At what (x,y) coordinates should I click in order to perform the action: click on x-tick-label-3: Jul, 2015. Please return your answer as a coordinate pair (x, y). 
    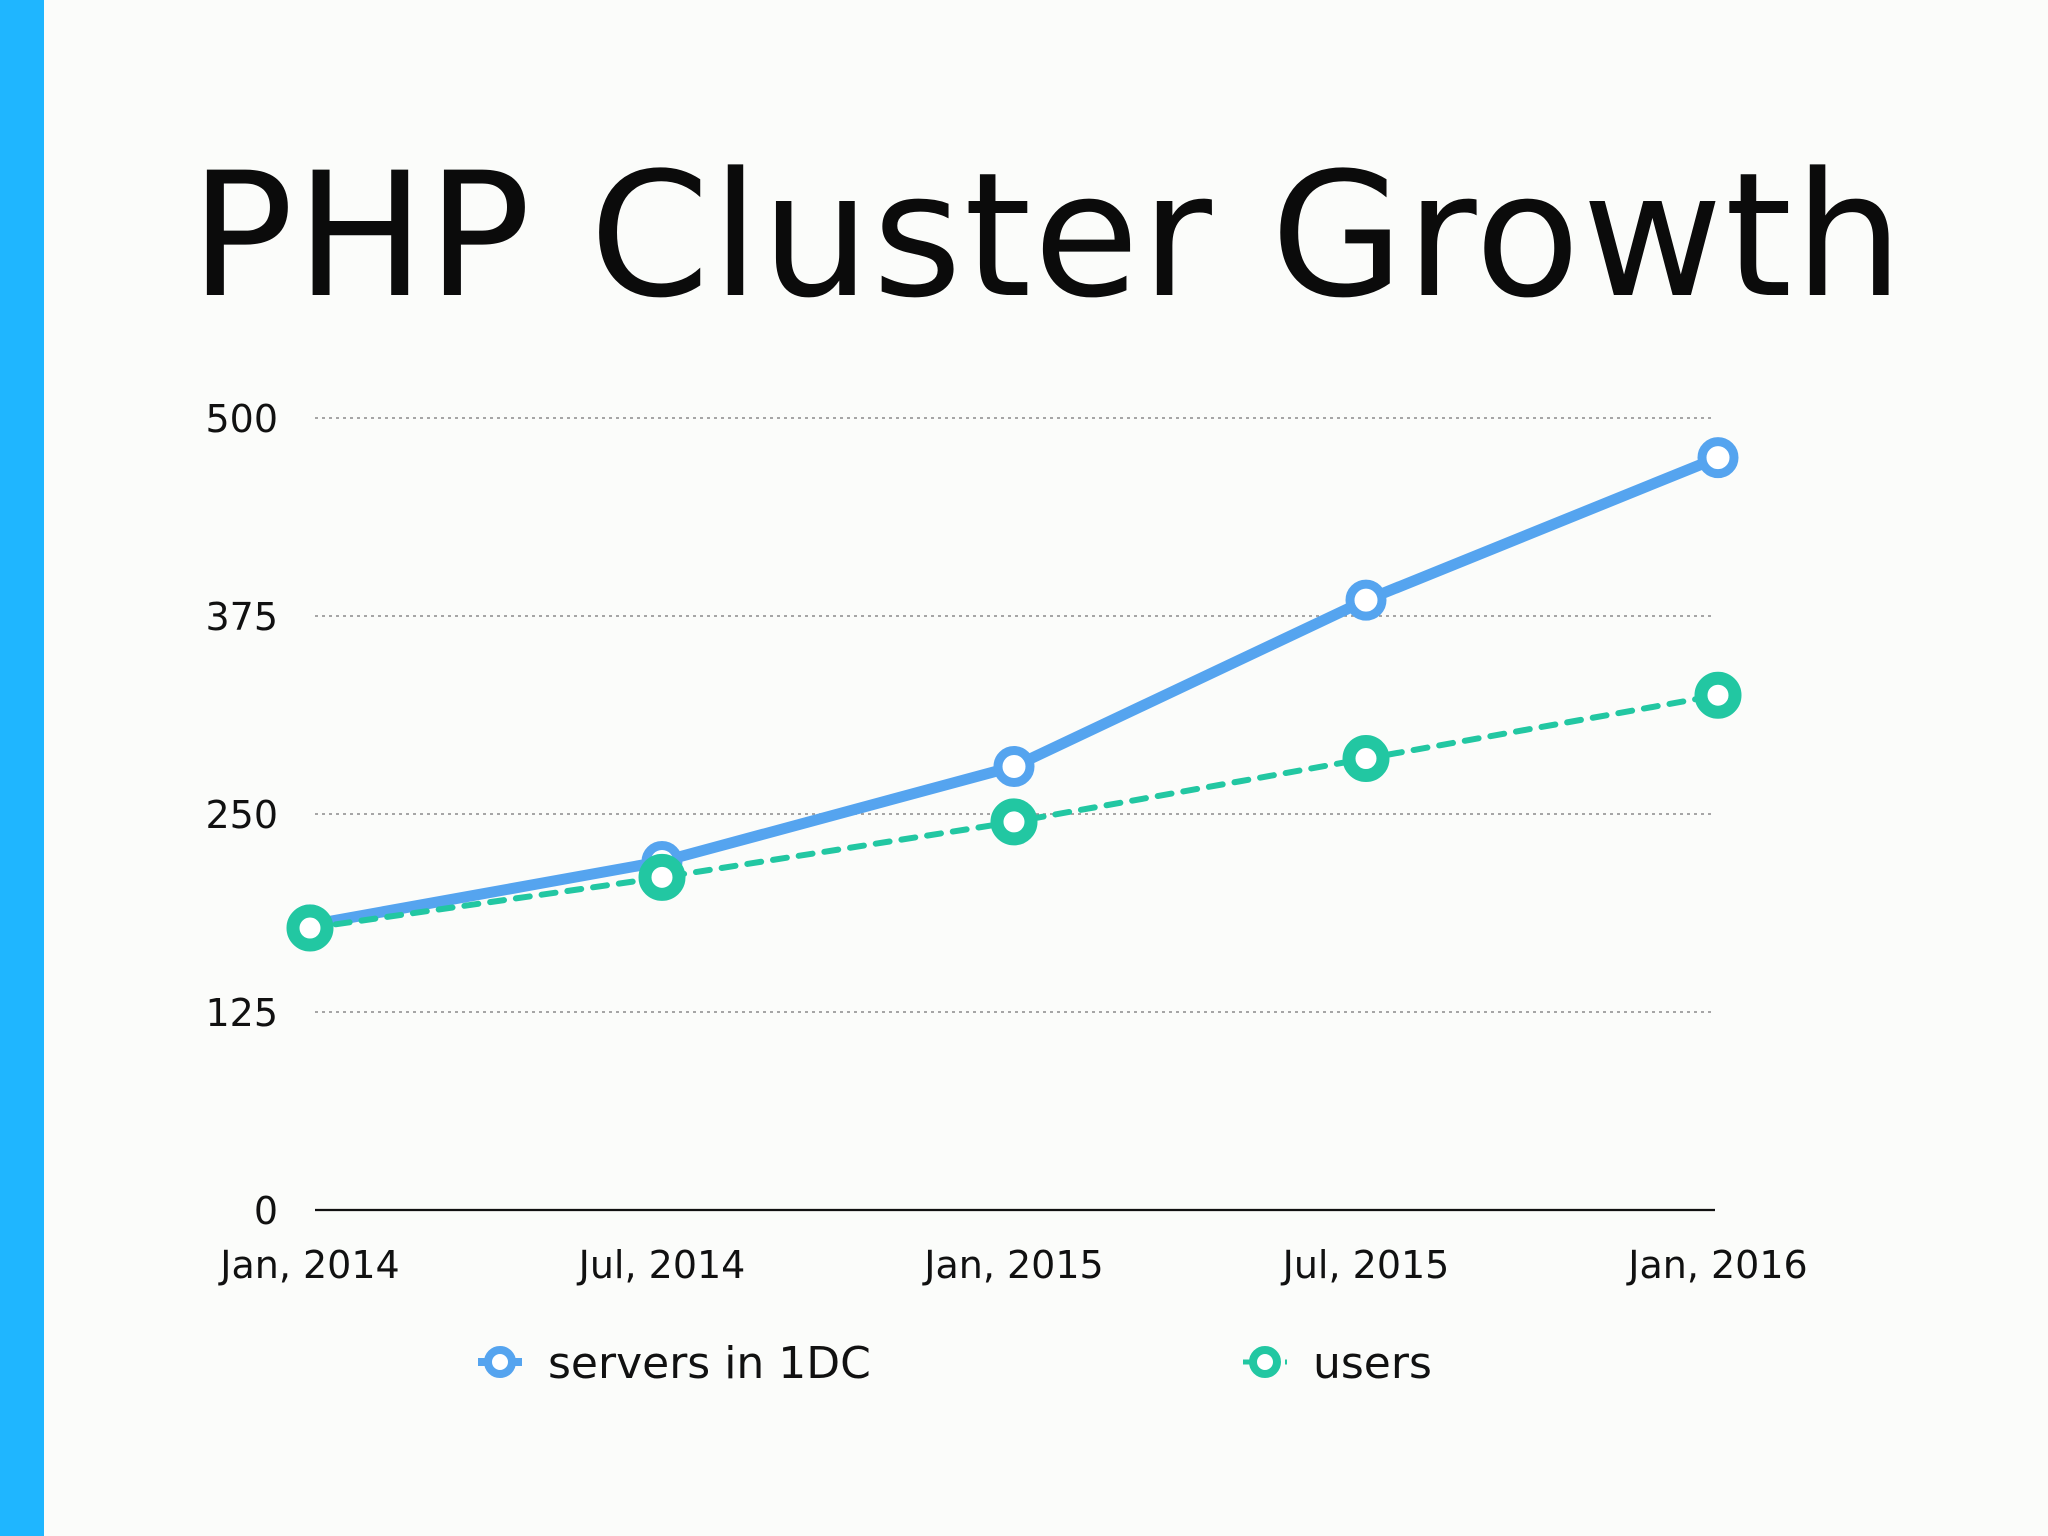
    Looking at the image, I should click on (1365, 1265).